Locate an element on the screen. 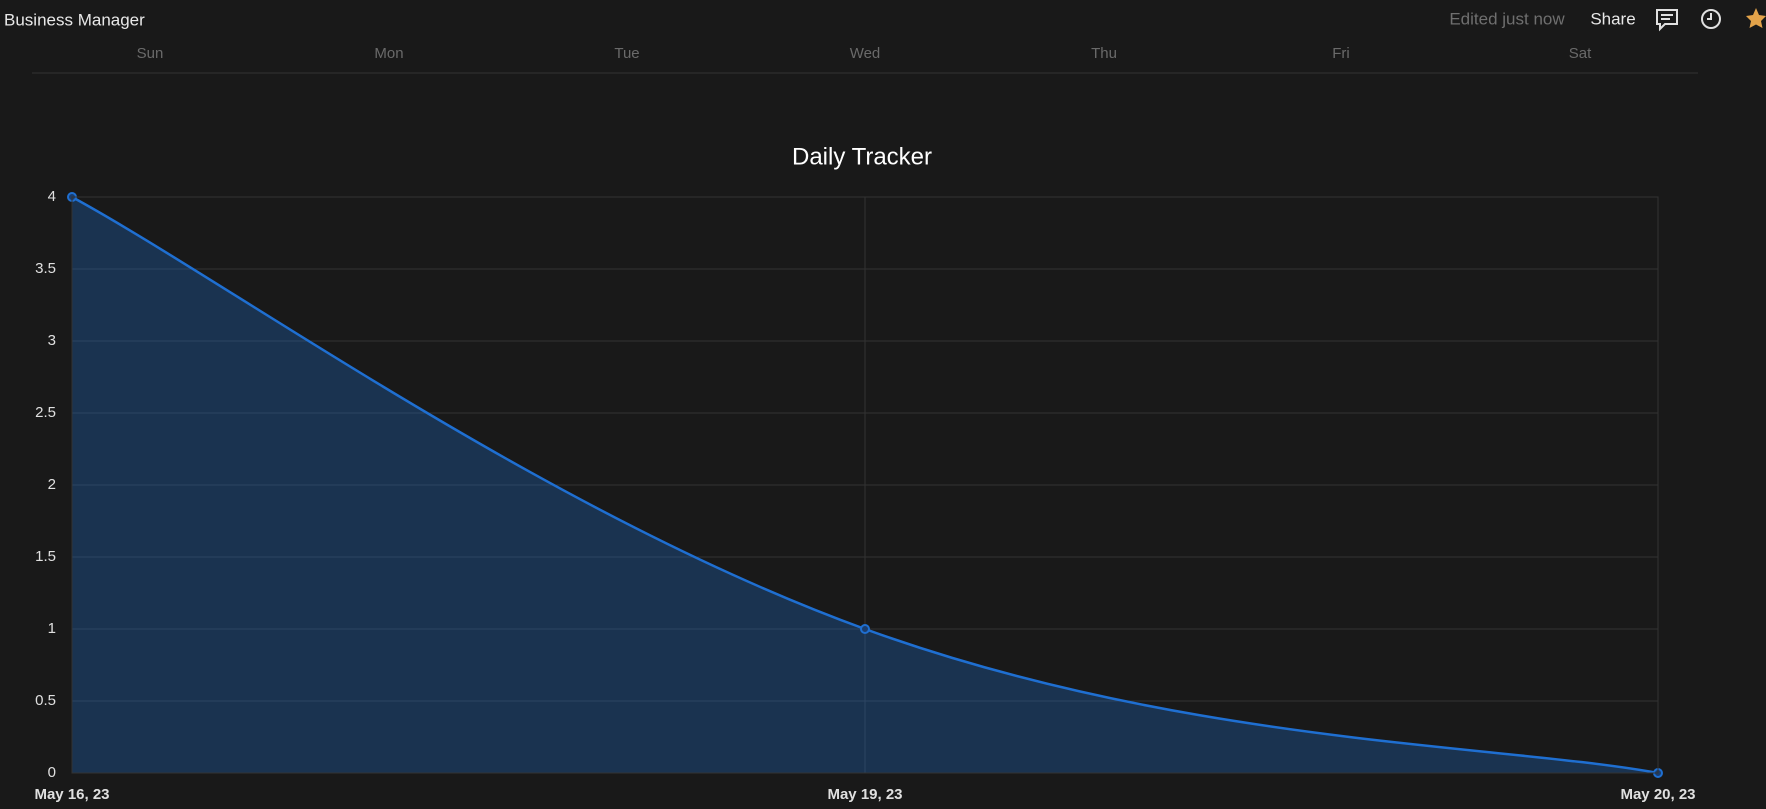 This screenshot has width=1766, height=809. y-tick-label: 3.5 is located at coordinates (45, 268).